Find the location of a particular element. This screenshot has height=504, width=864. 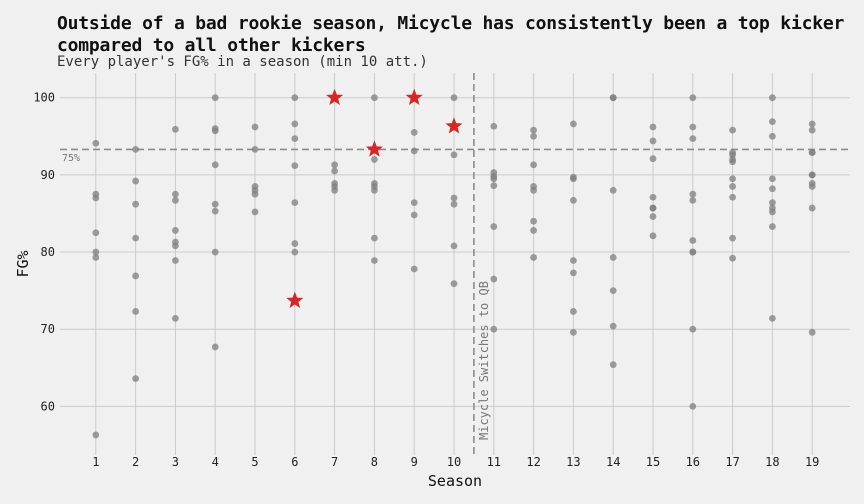

x-tick-labels: 1 2 3 4 5 6 7 8 9 10 11 12 13 14 15 16 17 18 19 is located at coordinates (455, 462).